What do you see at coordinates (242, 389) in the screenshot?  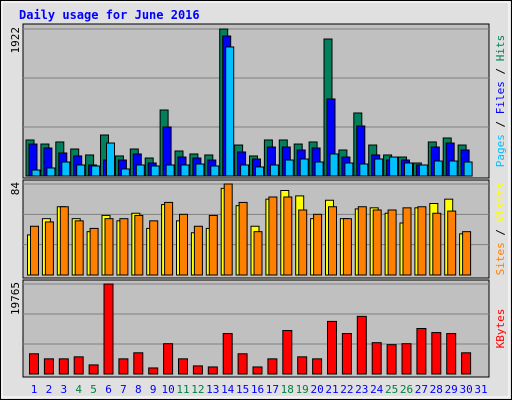 I see `x-tick-label: 15` at bounding box center [242, 389].